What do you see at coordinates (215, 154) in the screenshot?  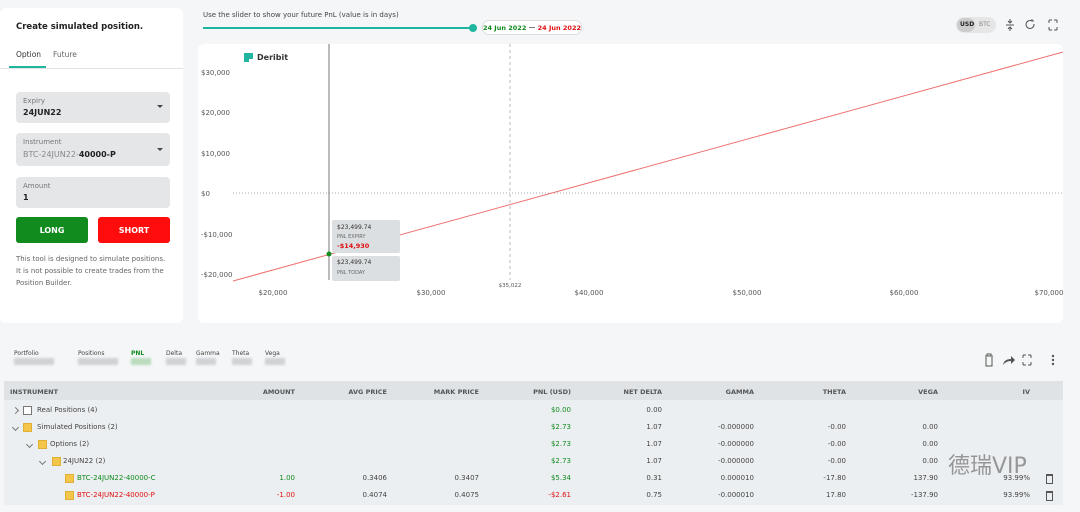 I see `tick-label: $10,000` at bounding box center [215, 154].